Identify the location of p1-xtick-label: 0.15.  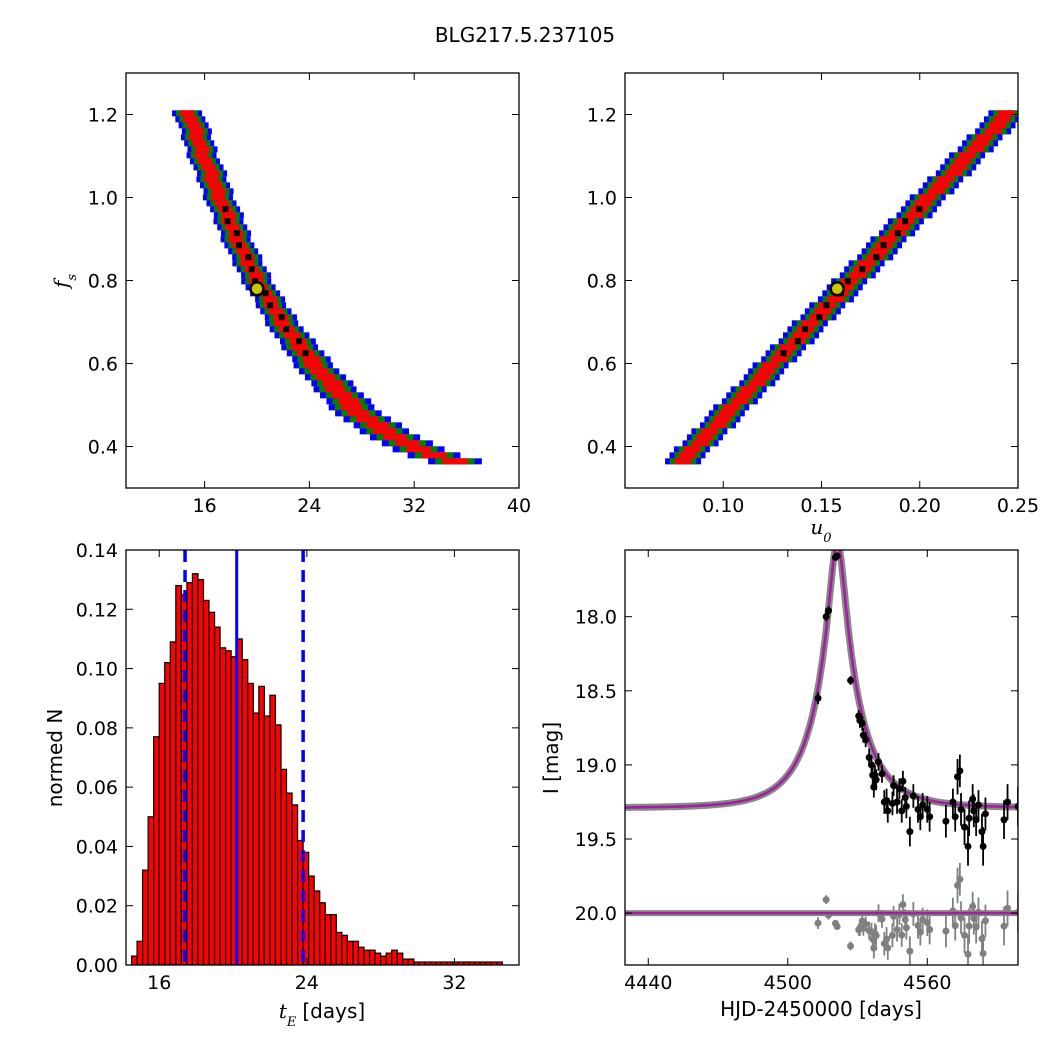
(821, 506).